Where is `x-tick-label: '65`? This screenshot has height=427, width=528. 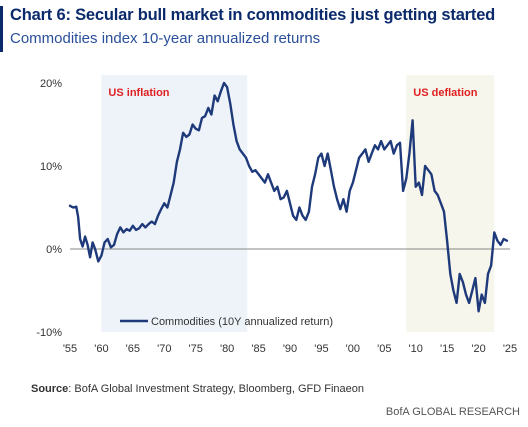
x-tick-label: '65 is located at coordinates (133, 349).